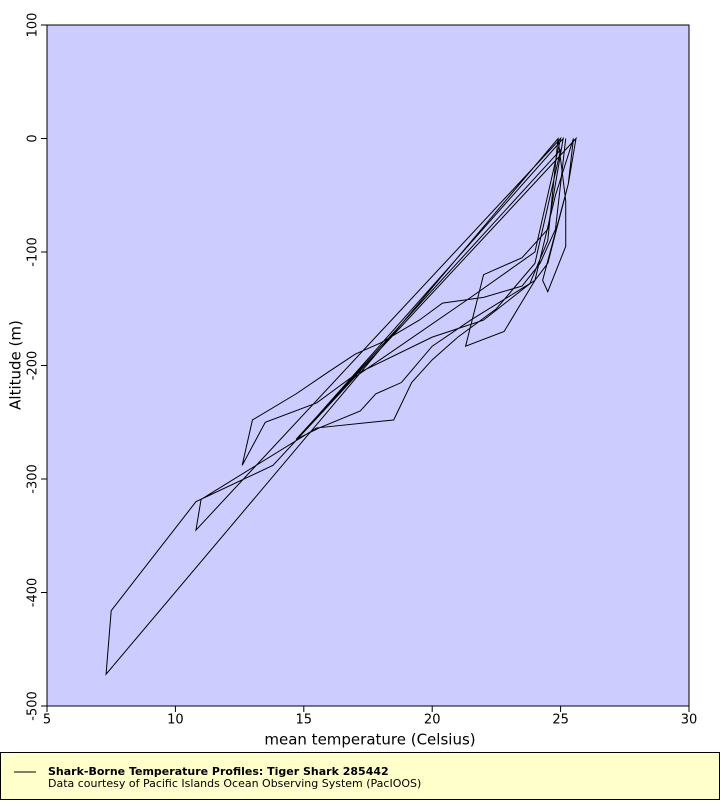 This screenshot has height=804, width=720. Describe the element at coordinates (432, 720) in the screenshot. I see `x-tick-label: 20` at that location.